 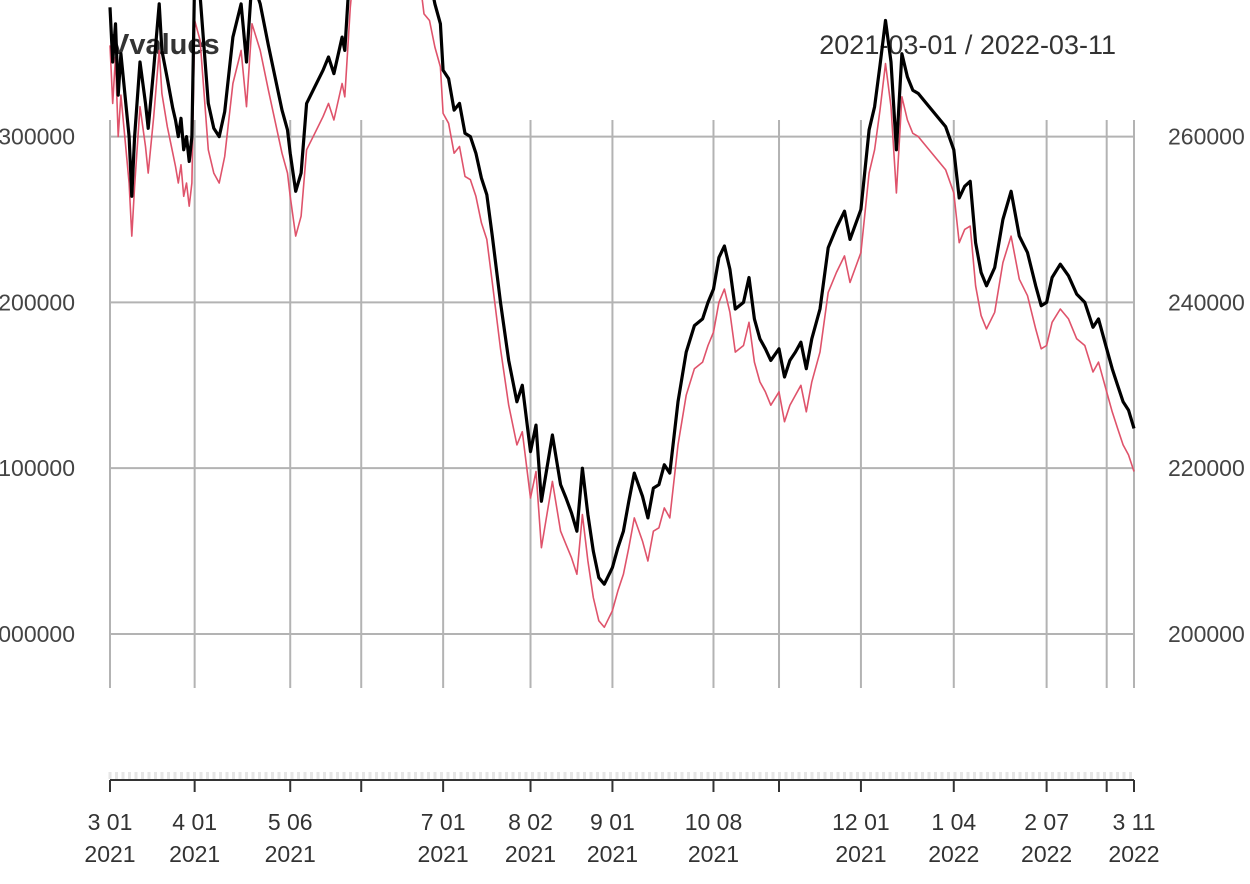 What do you see at coordinates (37, 468) in the screenshot?
I see `y-tick-label-left: 2100000` at bounding box center [37, 468].